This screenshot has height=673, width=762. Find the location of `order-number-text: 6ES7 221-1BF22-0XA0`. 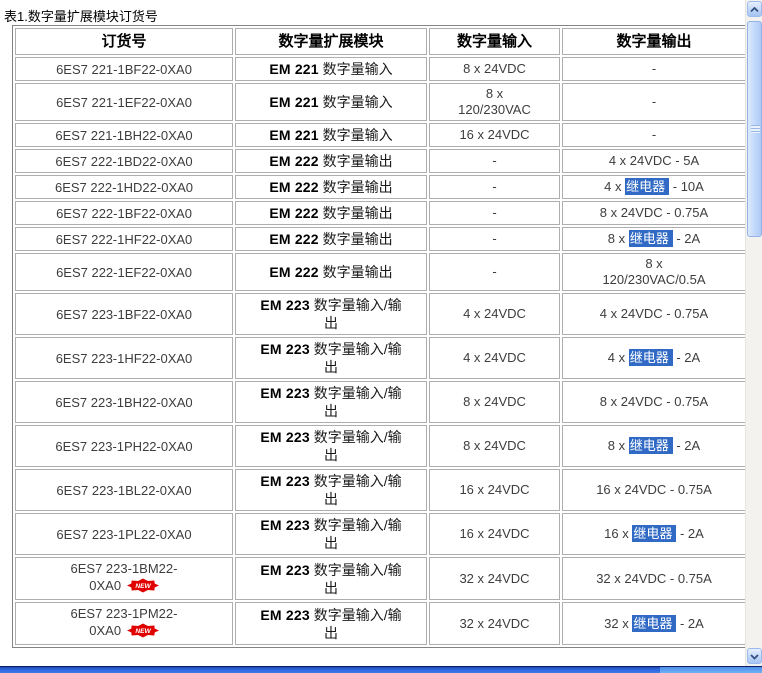

order-number-text: 6ES7 221-1BF22-0XA0 is located at coordinates (124, 69).